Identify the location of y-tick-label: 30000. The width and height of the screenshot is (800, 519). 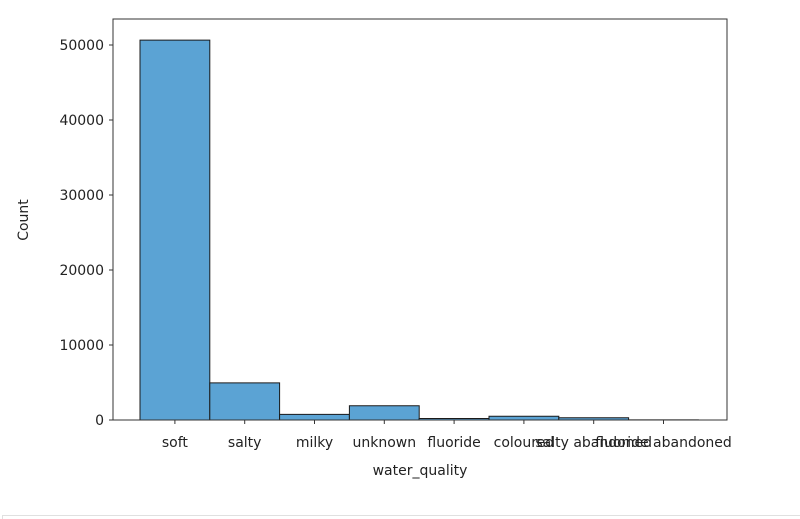
(81, 196).